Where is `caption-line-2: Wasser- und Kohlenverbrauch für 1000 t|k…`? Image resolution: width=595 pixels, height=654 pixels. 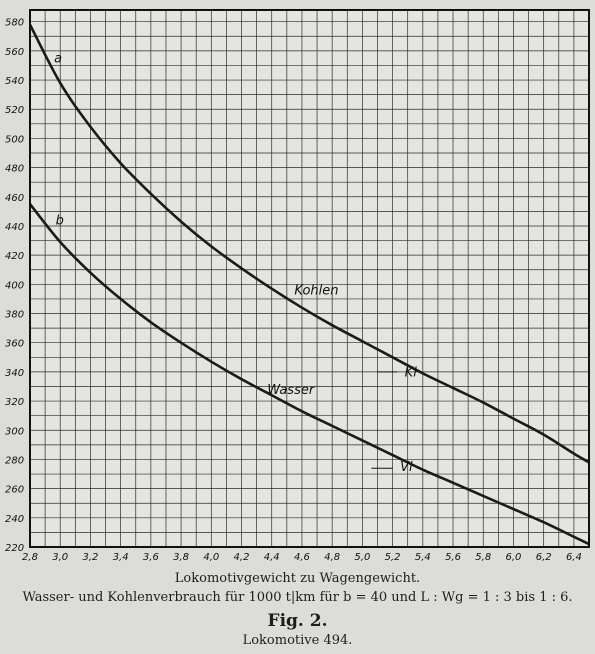 caption-line-2: Wasser- und Kohlenverbrauch für 1000 t|k… is located at coordinates (297, 597).